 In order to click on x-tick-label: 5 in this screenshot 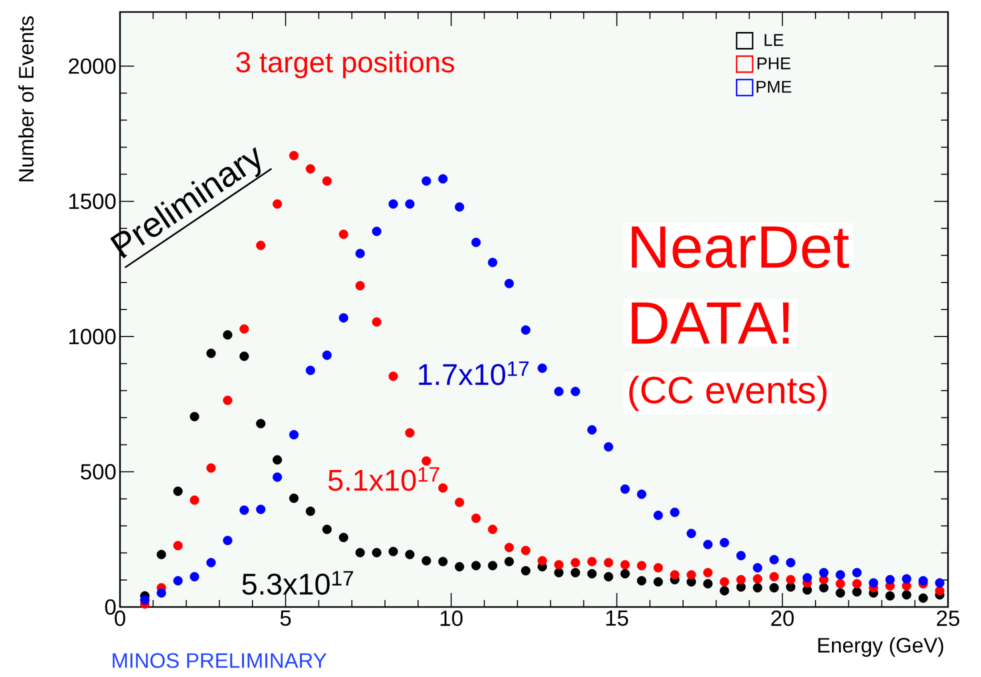, I will do `click(285, 618)`.